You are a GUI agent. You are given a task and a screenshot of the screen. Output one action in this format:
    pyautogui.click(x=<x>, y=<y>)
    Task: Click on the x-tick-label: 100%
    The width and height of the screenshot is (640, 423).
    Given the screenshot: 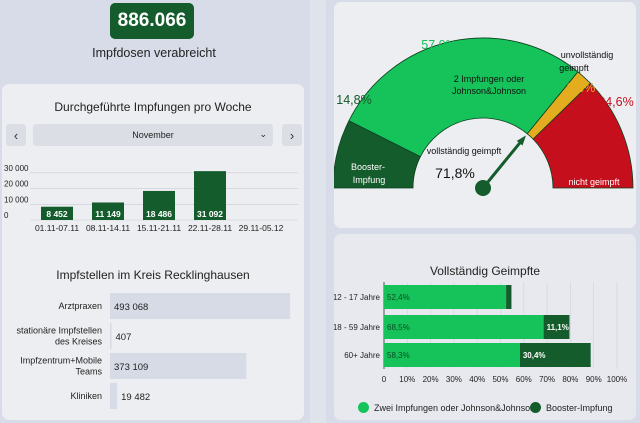 What is the action you would take?
    pyautogui.click(x=617, y=379)
    